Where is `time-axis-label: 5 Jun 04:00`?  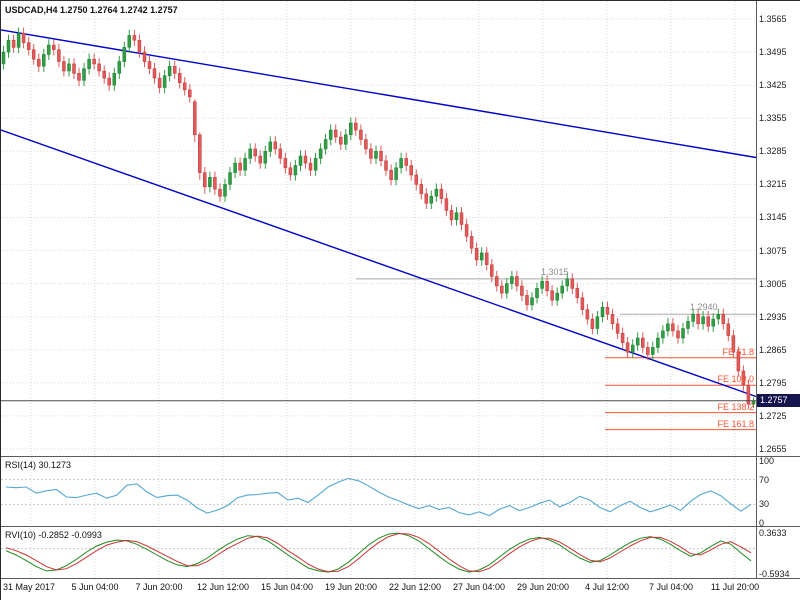
time-axis-label: 5 Jun 04:00 is located at coordinates (95, 587).